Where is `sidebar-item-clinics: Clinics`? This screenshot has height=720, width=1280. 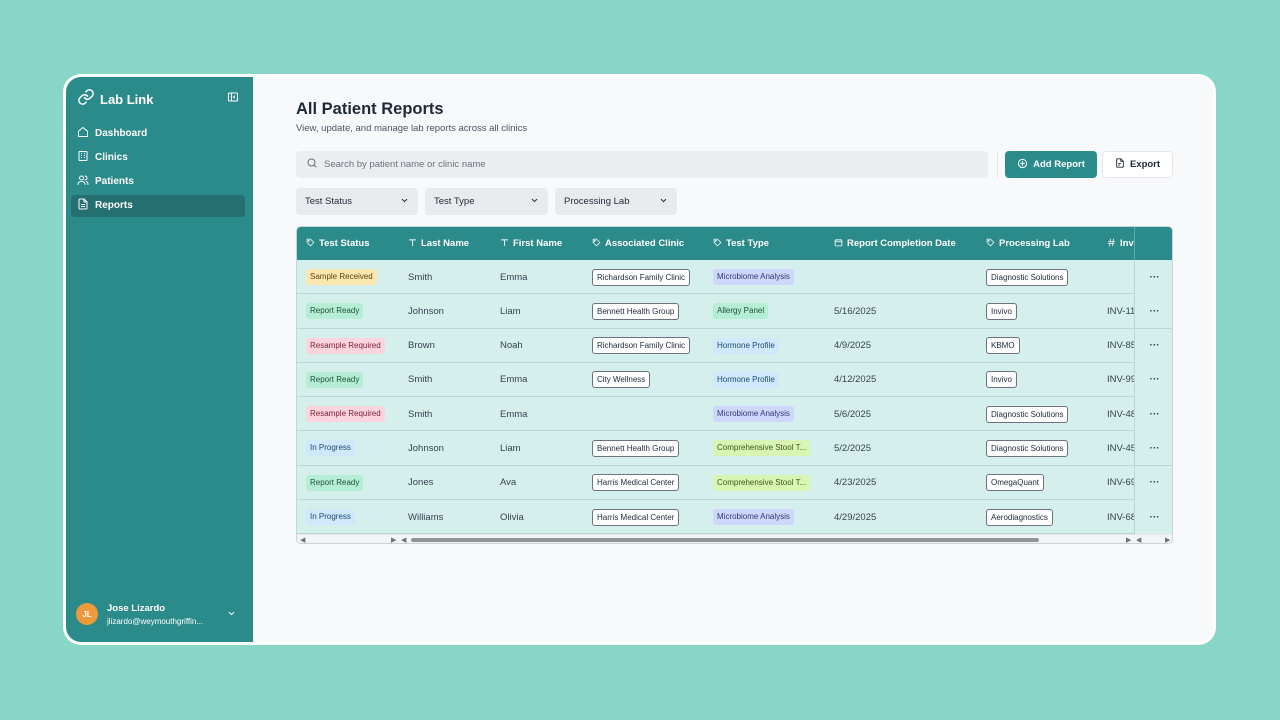 sidebar-item-clinics: Clinics is located at coordinates (158, 157).